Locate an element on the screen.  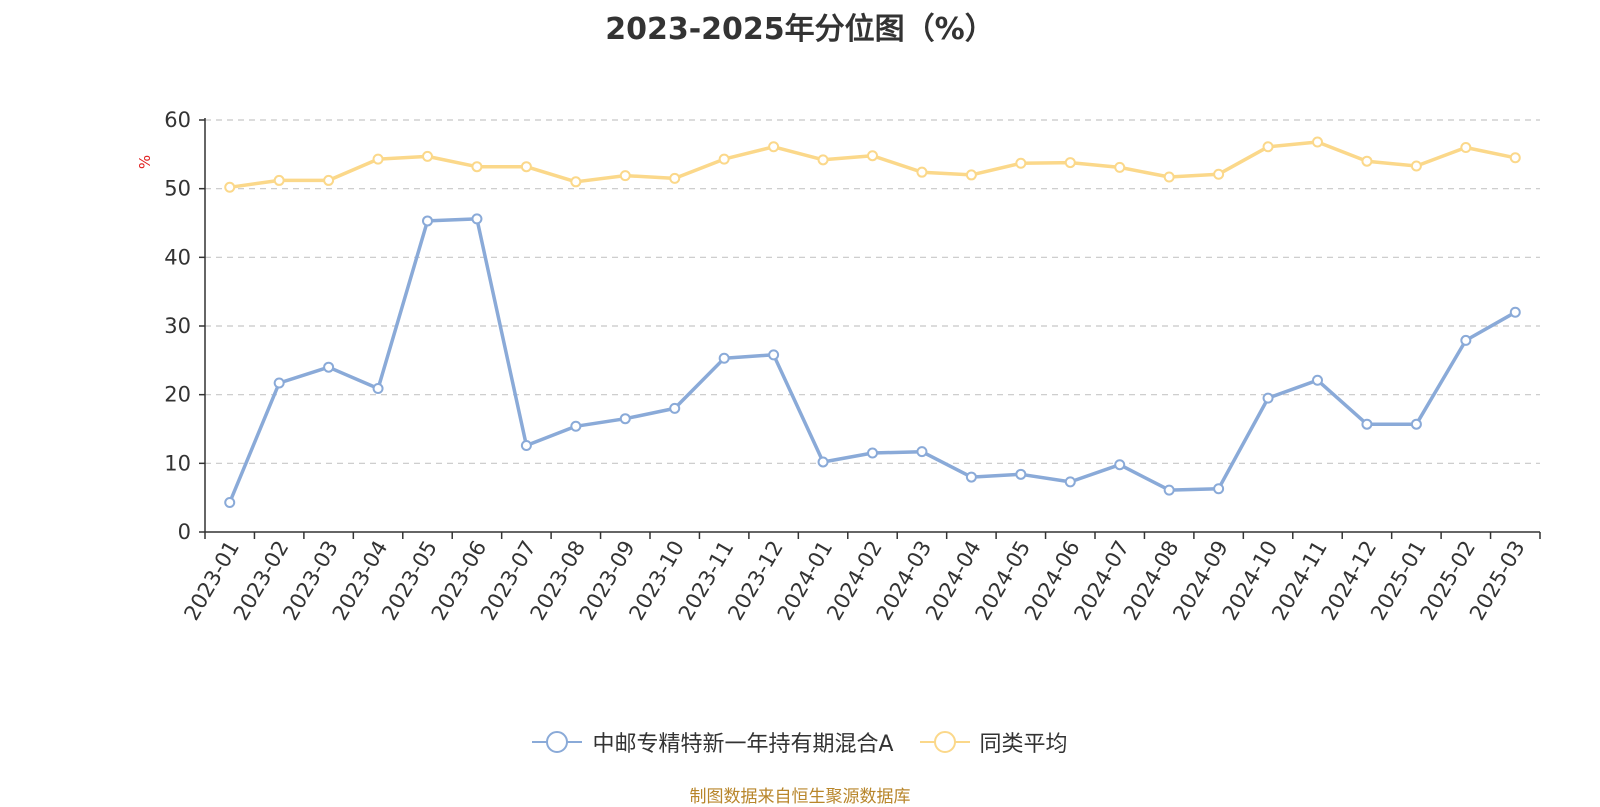
y-tick-label: 50 is located at coordinates (177, 189).